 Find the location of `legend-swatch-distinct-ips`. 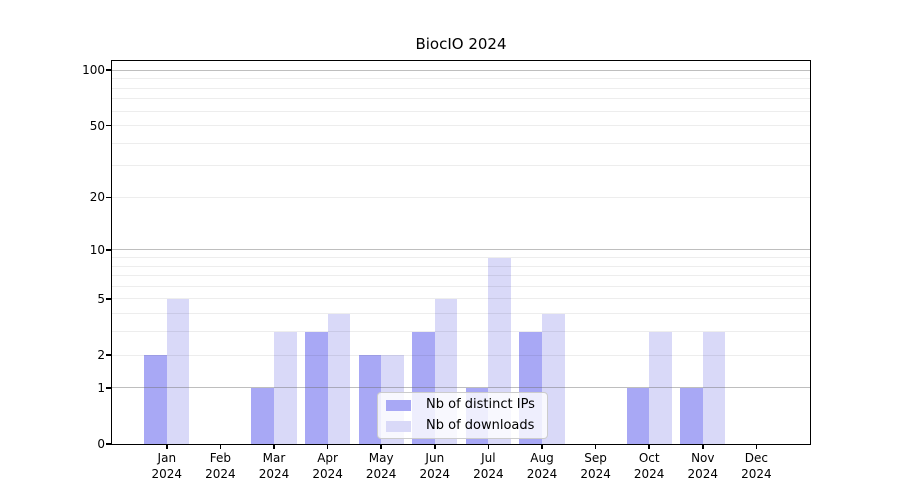

legend-swatch-distinct-ips is located at coordinates (398, 405).